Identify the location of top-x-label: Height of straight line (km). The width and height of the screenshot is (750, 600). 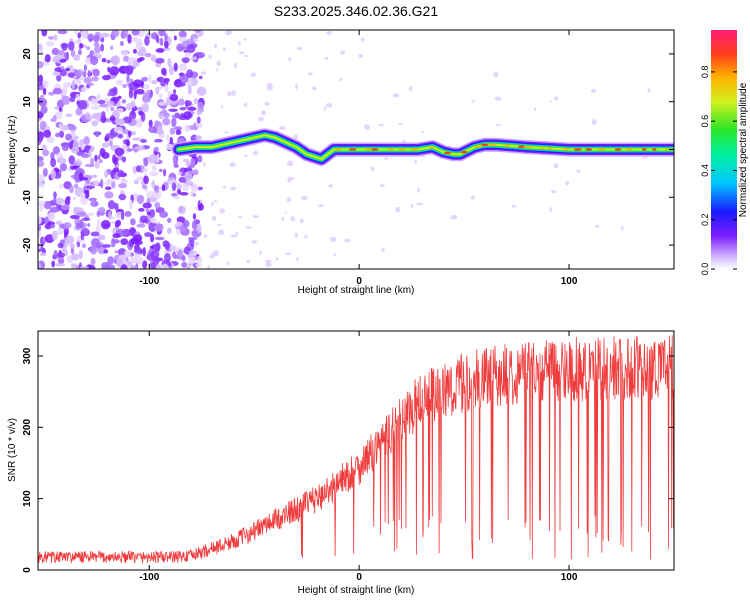
(356, 290).